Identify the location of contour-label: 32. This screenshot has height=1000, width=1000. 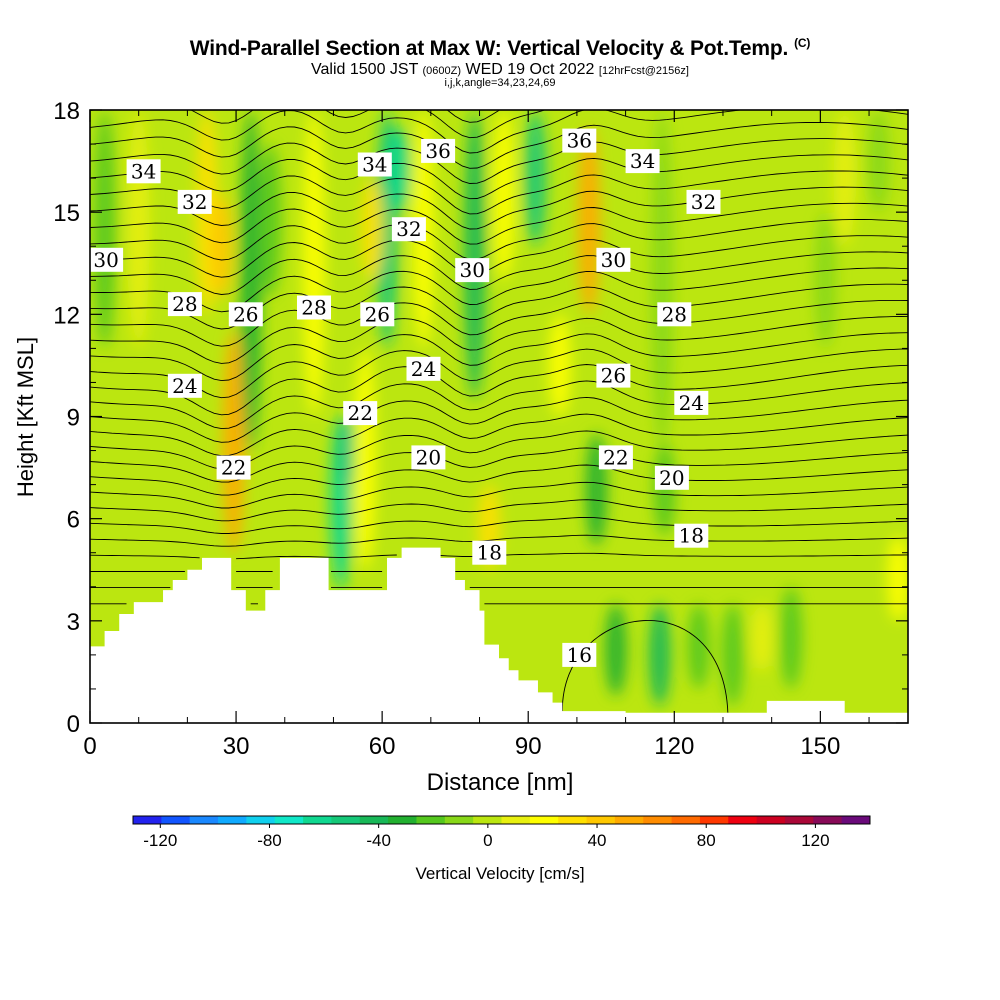
(194, 201).